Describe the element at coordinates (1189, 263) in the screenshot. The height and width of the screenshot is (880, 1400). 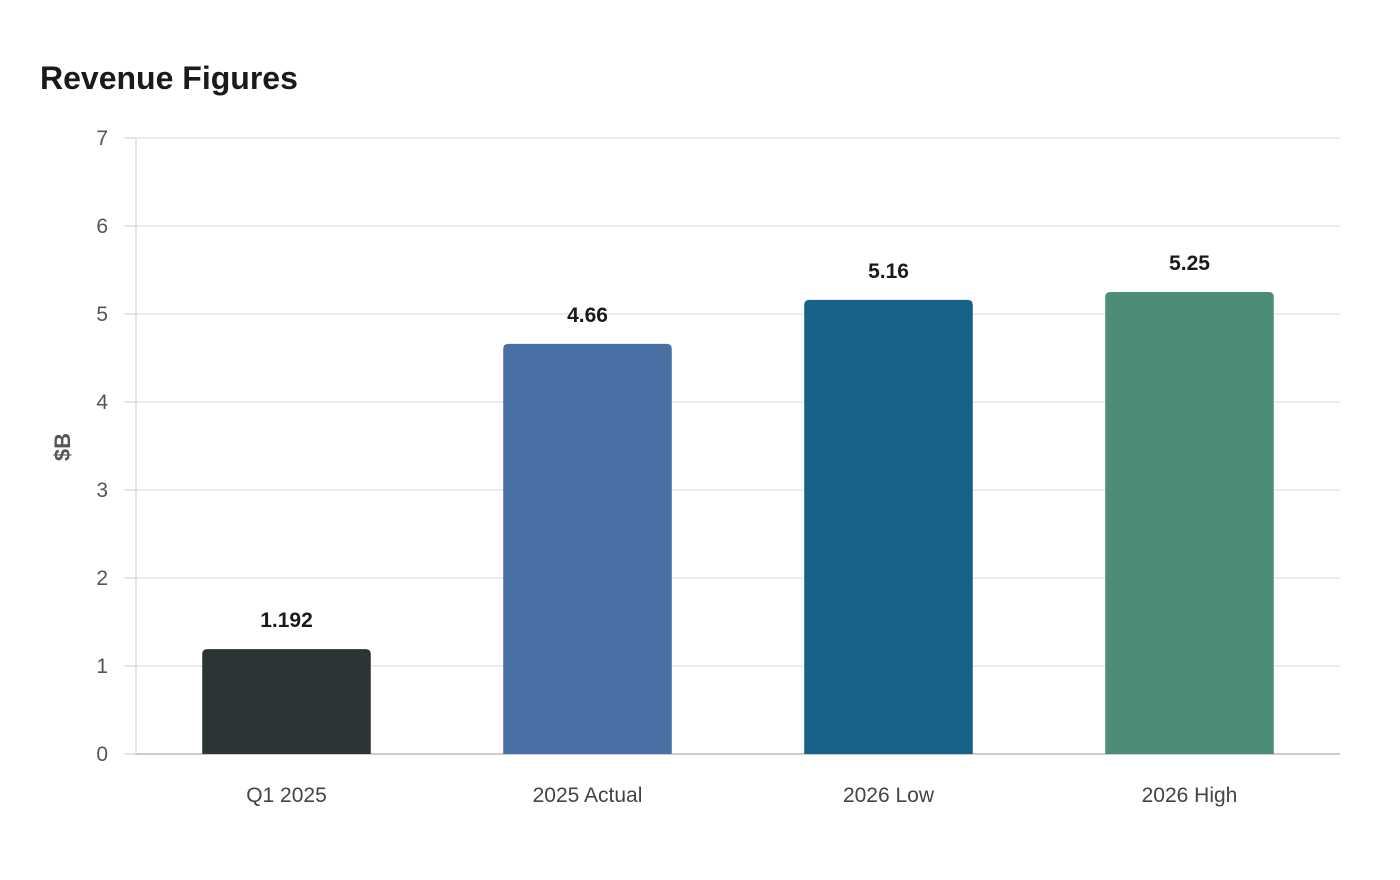
I see `bar-value-label: 5.25` at that location.